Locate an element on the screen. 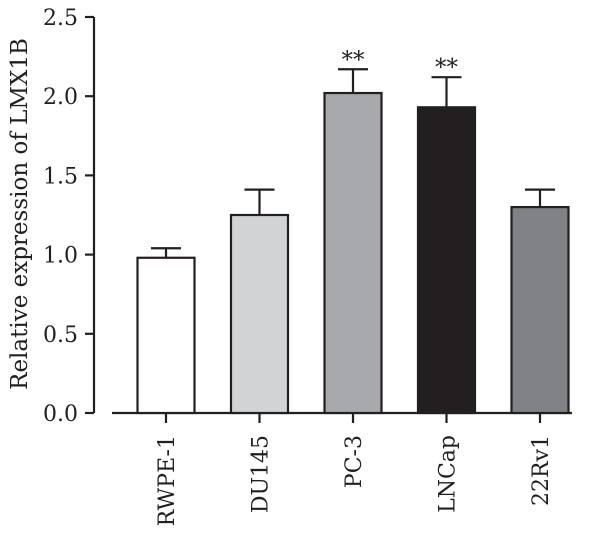  y-tick-label: 0.5 is located at coordinates (60, 335).